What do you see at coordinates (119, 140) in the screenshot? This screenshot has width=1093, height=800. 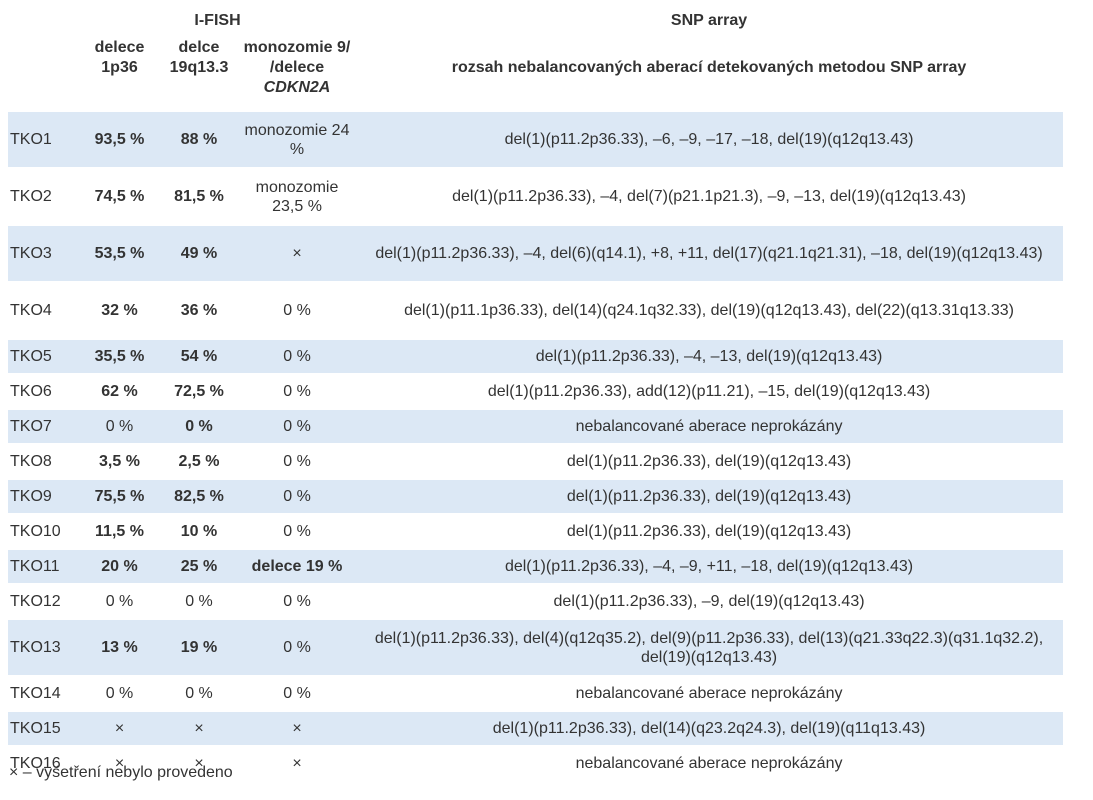 I see `del-1p36-cell: 93,5 %` at bounding box center [119, 140].